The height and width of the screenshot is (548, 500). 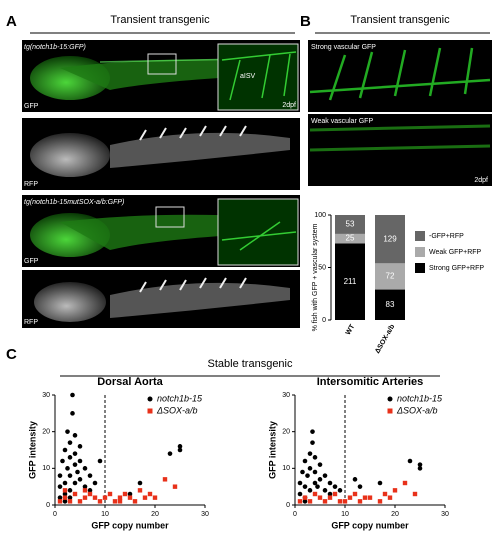 What do you see at coordinates (370, 382) in the screenshot?
I see `chart-title: Intersomitic Arteries` at bounding box center [370, 382].